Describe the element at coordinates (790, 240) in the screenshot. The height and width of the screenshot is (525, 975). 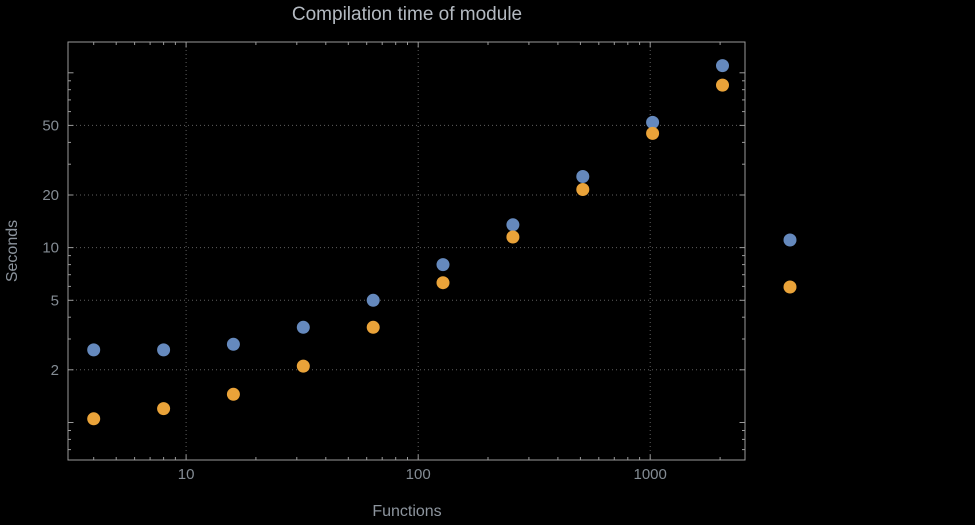
I see `legend-marker-blue-icon` at that location.